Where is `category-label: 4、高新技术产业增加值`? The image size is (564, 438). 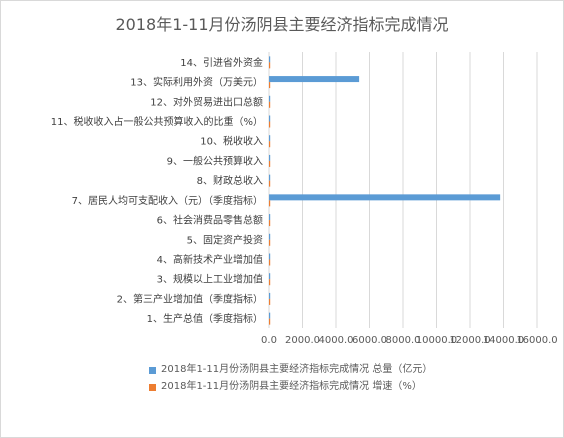
category-label: 4、高新技术产业增加值 is located at coordinates (210, 259).